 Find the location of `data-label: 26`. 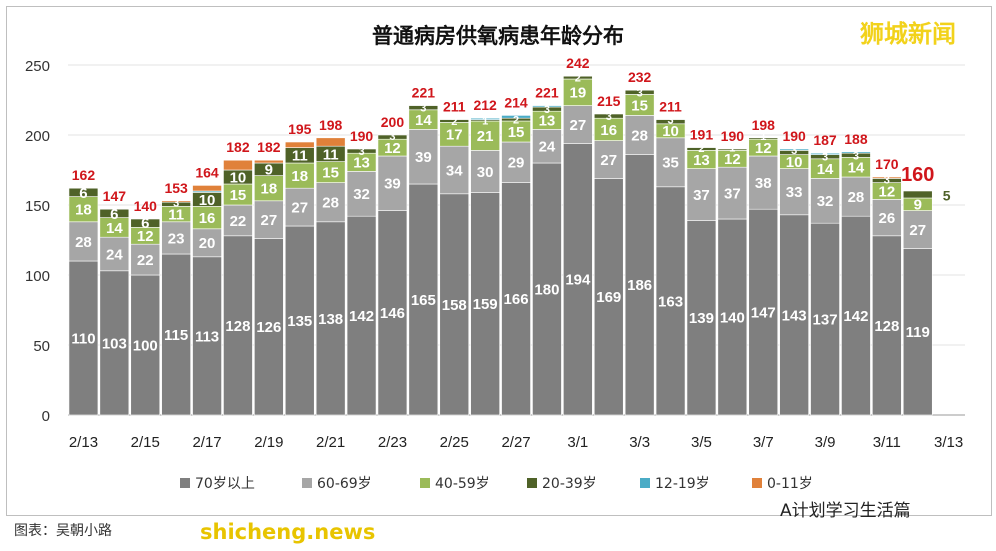

data-label: 26 is located at coordinates (887, 218).